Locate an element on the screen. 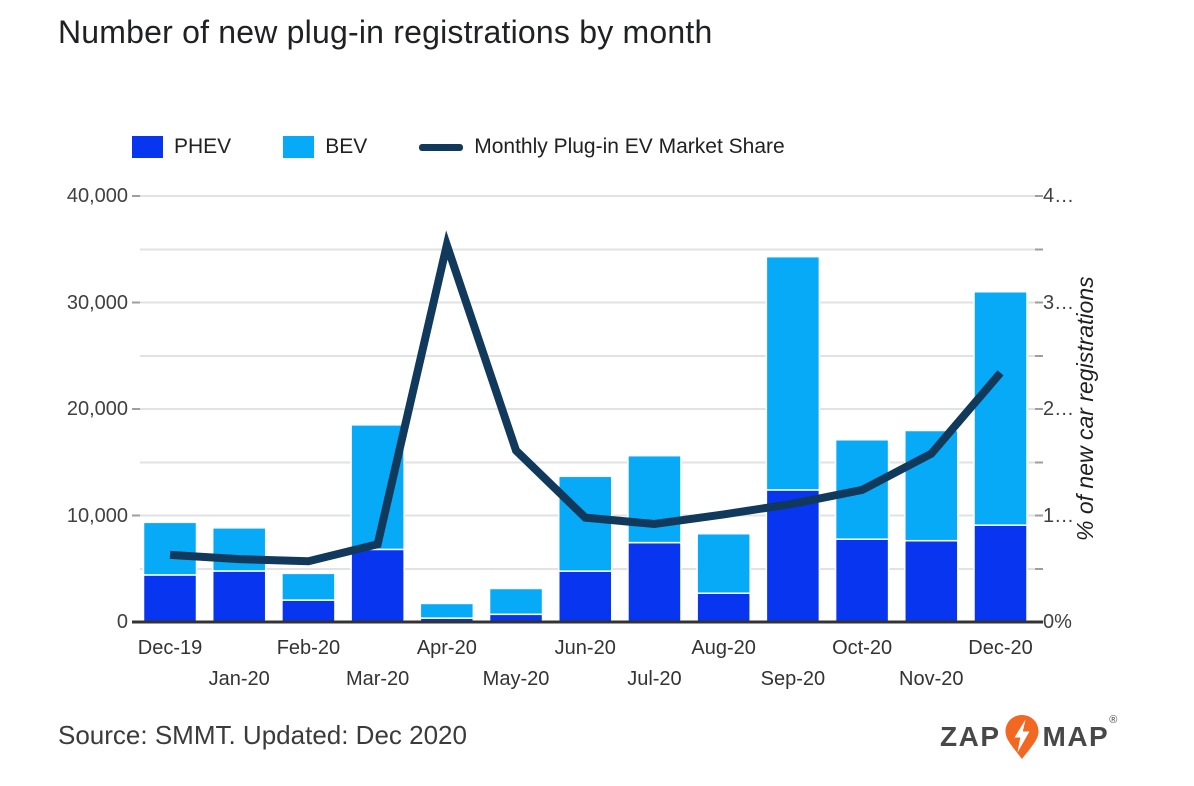 This screenshot has width=1194, height=786. left-axis-label: 0 is located at coordinates (122, 622).